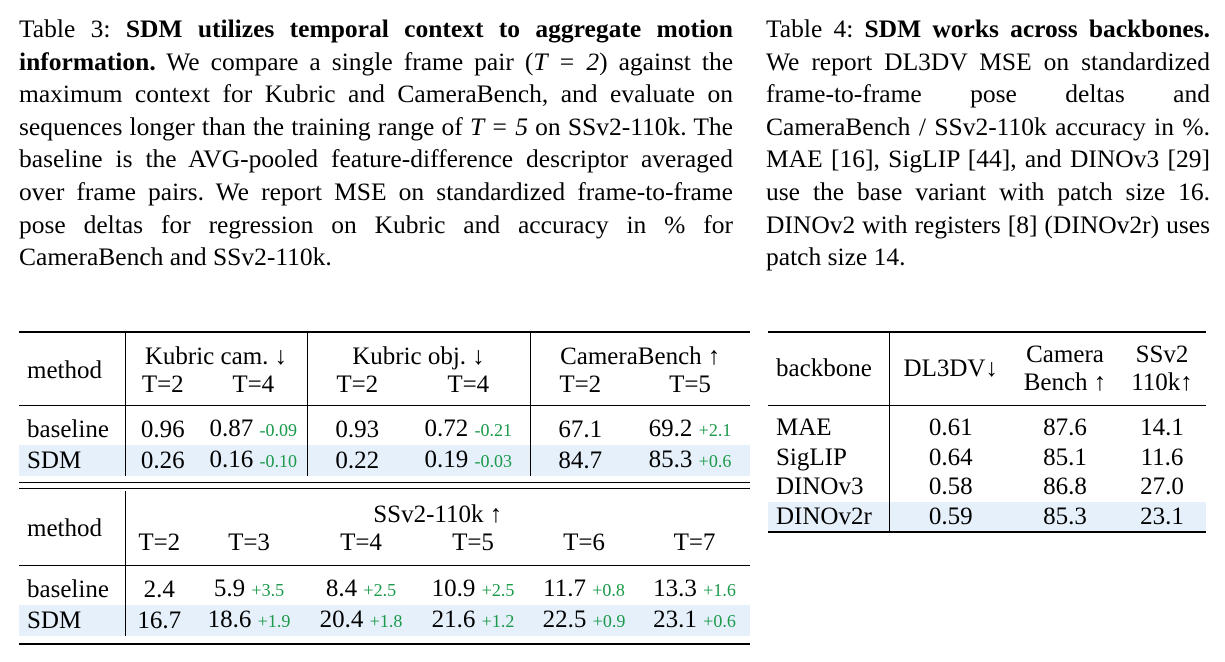  What do you see at coordinates (811, 457) in the screenshot?
I see `row-backbone: SigLIP` at bounding box center [811, 457].